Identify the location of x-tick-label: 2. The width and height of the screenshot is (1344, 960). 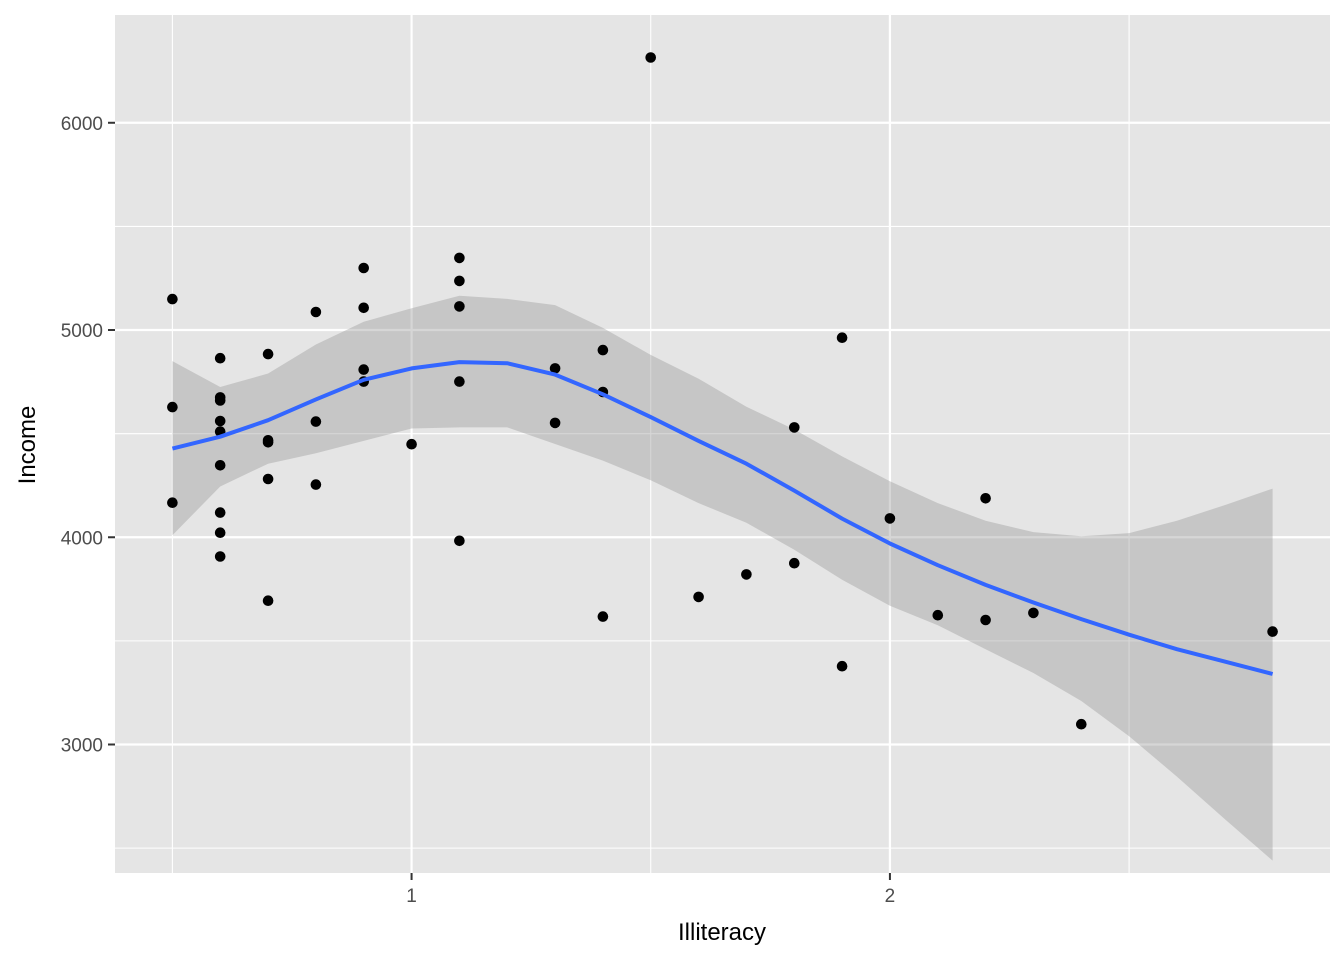
(890, 896).